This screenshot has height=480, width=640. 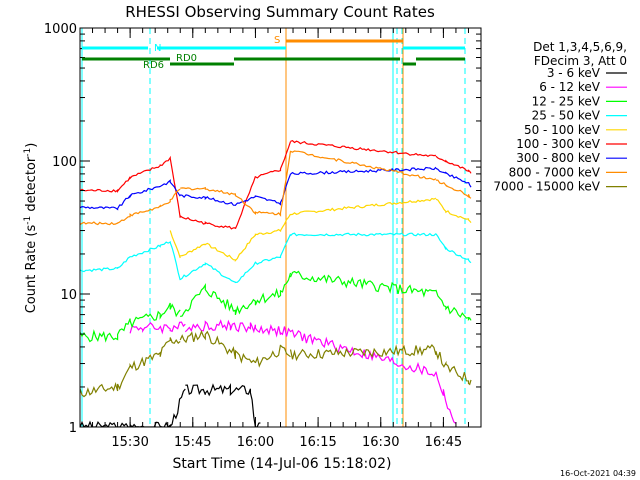 What do you see at coordinates (566, 116) in the screenshot?
I see `legend-entry-label: 25 - 50 keV` at bounding box center [566, 116].